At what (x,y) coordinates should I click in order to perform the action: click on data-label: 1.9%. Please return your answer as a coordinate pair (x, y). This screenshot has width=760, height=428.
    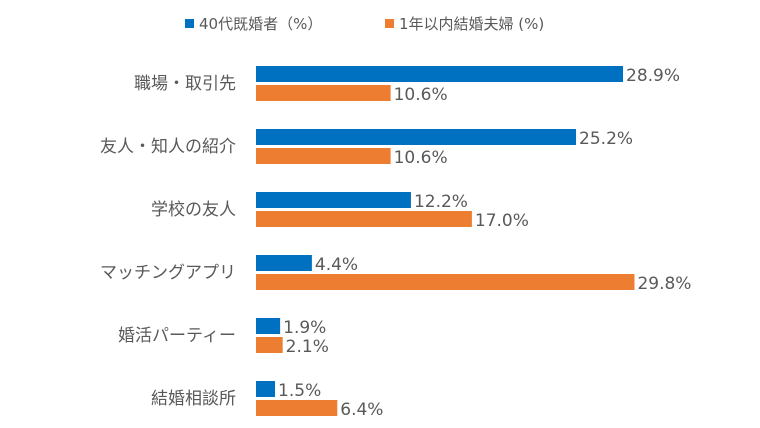
    Looking at the image, I should click on (304, 328).